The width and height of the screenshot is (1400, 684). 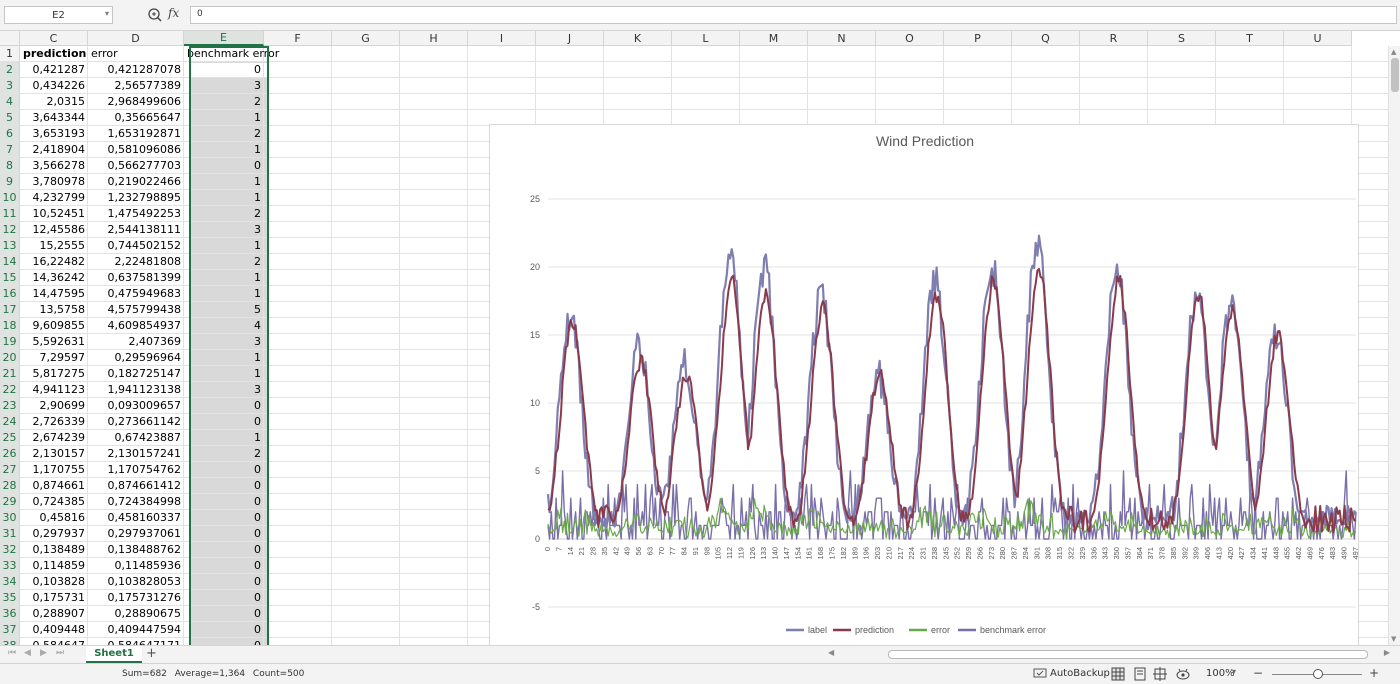 What do you see at coordinates (144, 629) in the screenshot?
I see `data-cell: 0,409447594` at bounding box center [144, 629].